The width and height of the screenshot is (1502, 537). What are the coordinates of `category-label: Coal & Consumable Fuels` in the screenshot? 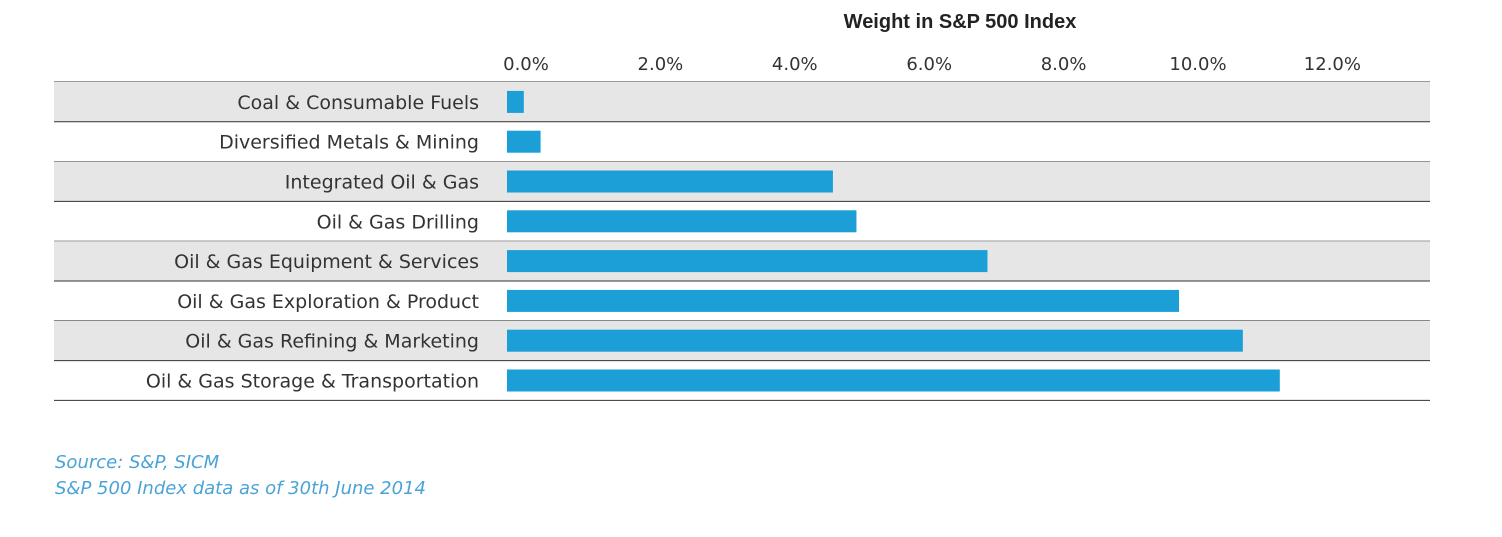 It's located at (358, 103).